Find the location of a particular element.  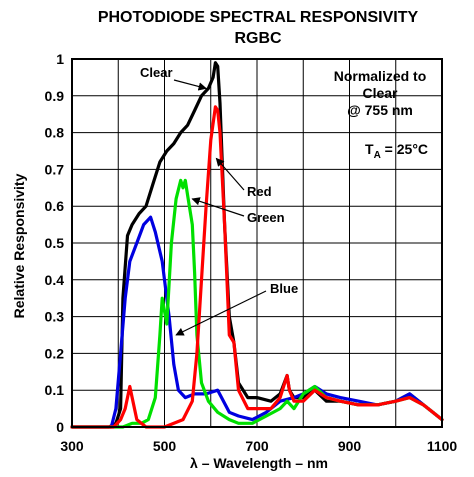

y-tick-label: 0.2 is located at coordinates (55, 353).